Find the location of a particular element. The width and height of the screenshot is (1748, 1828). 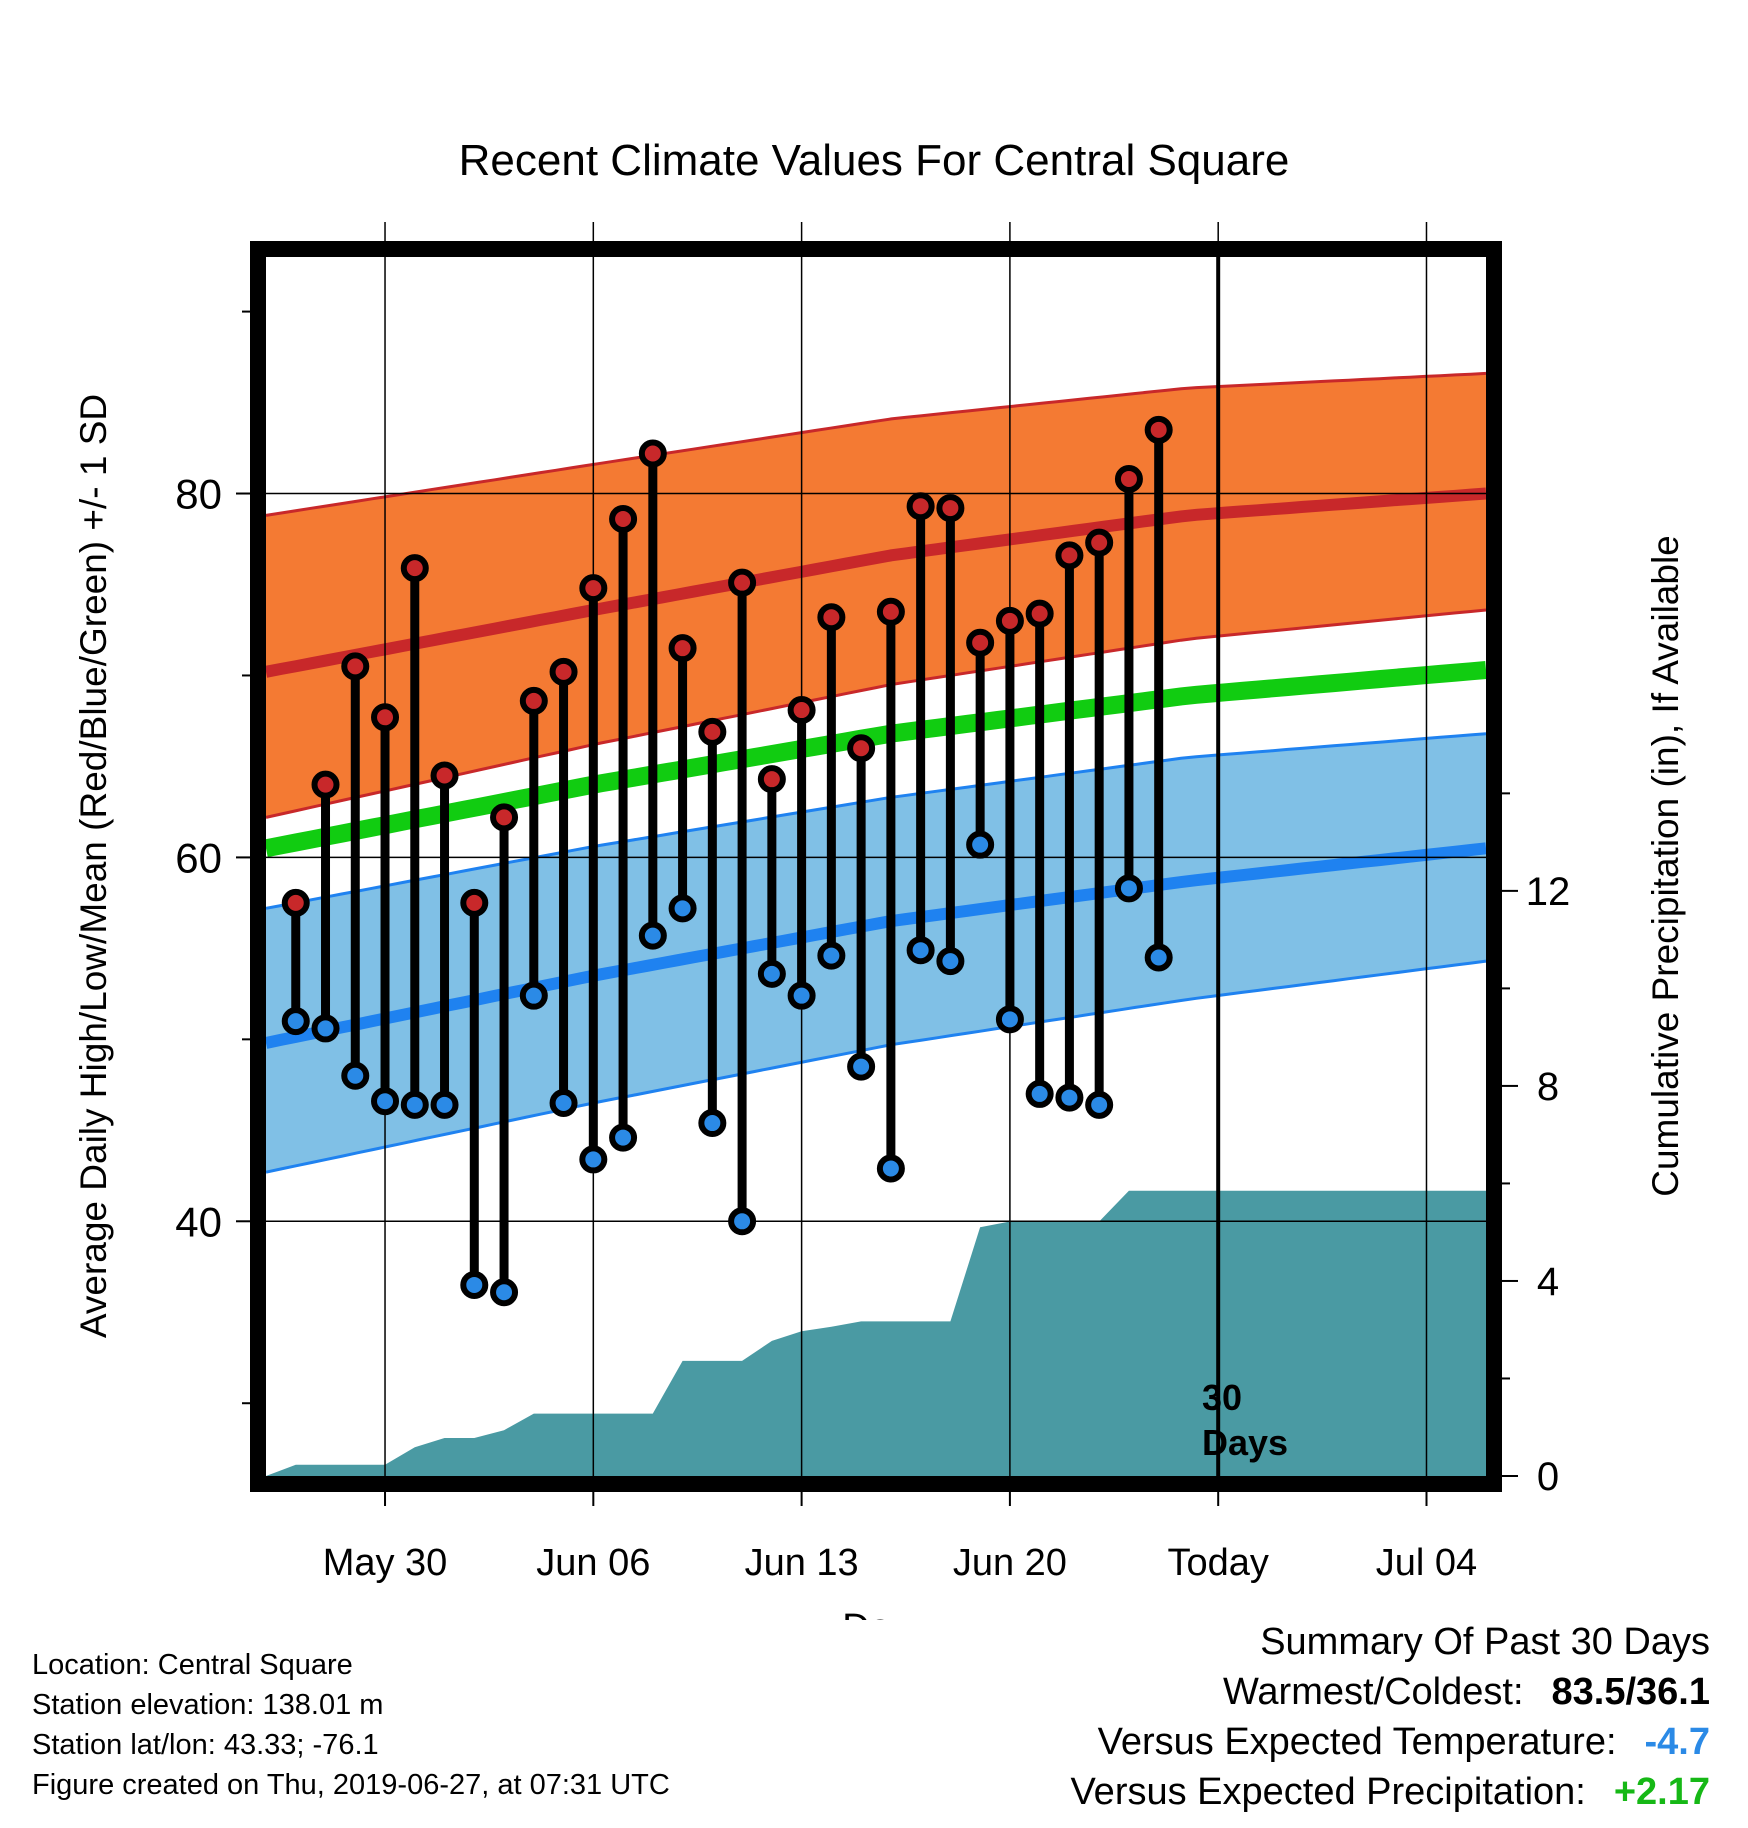

precip-label: Versus Expected Precipitation: is located at coordinates (1328, 1792).